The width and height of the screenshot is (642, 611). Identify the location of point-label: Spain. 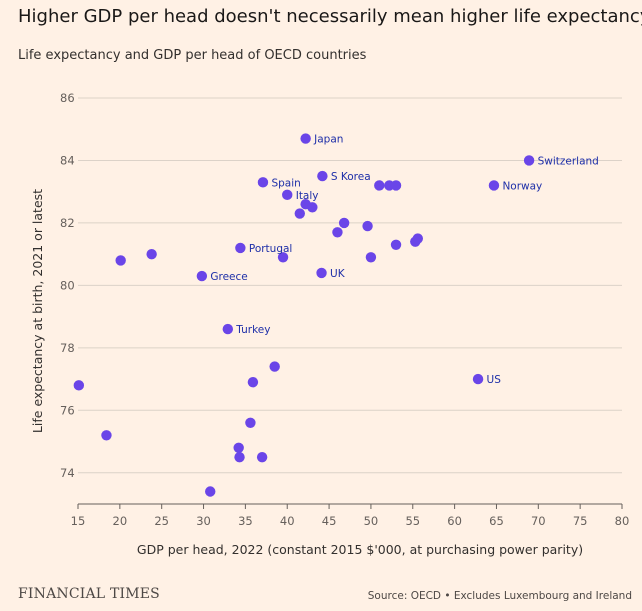
(285, 183).